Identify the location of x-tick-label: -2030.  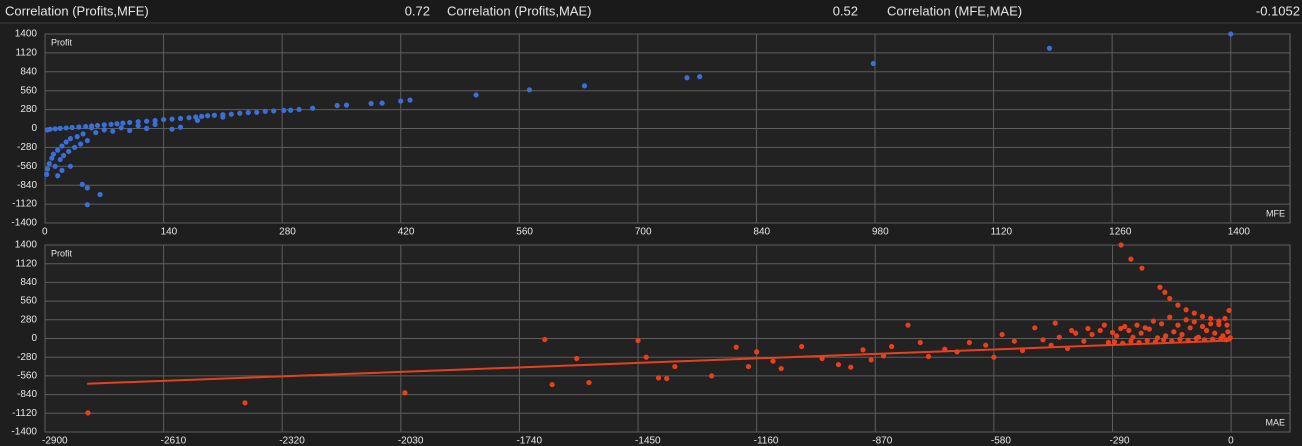
(411, 441).